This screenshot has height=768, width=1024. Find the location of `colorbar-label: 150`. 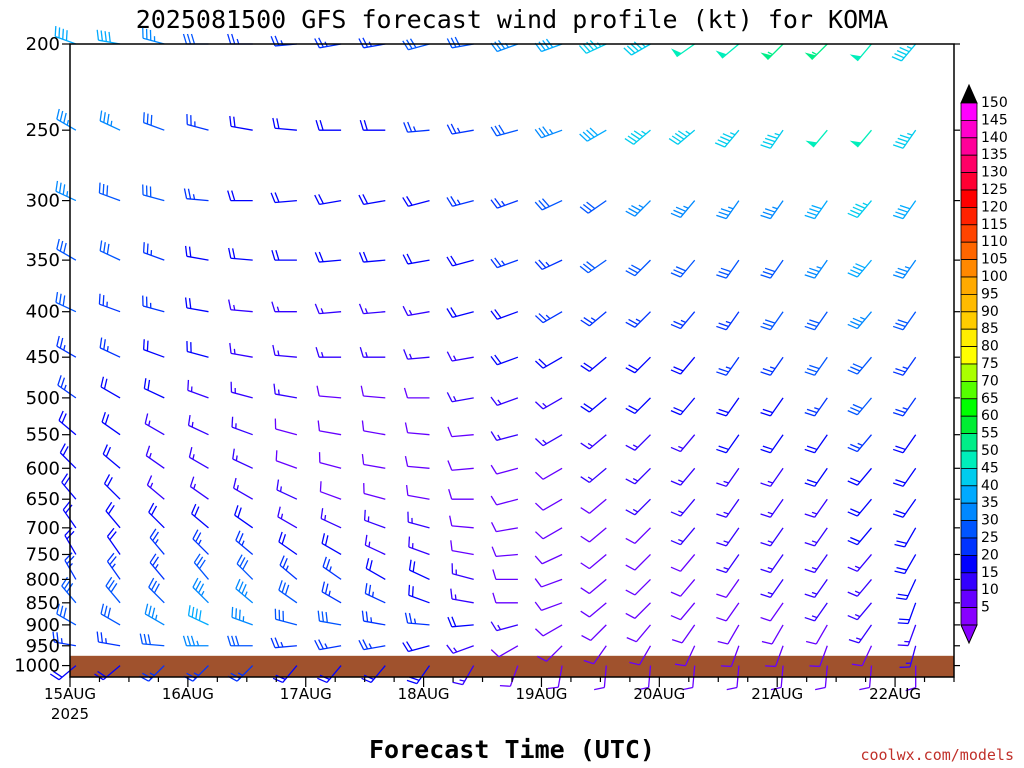

colorbar-label: 150 is located at coordinates (994, 103).